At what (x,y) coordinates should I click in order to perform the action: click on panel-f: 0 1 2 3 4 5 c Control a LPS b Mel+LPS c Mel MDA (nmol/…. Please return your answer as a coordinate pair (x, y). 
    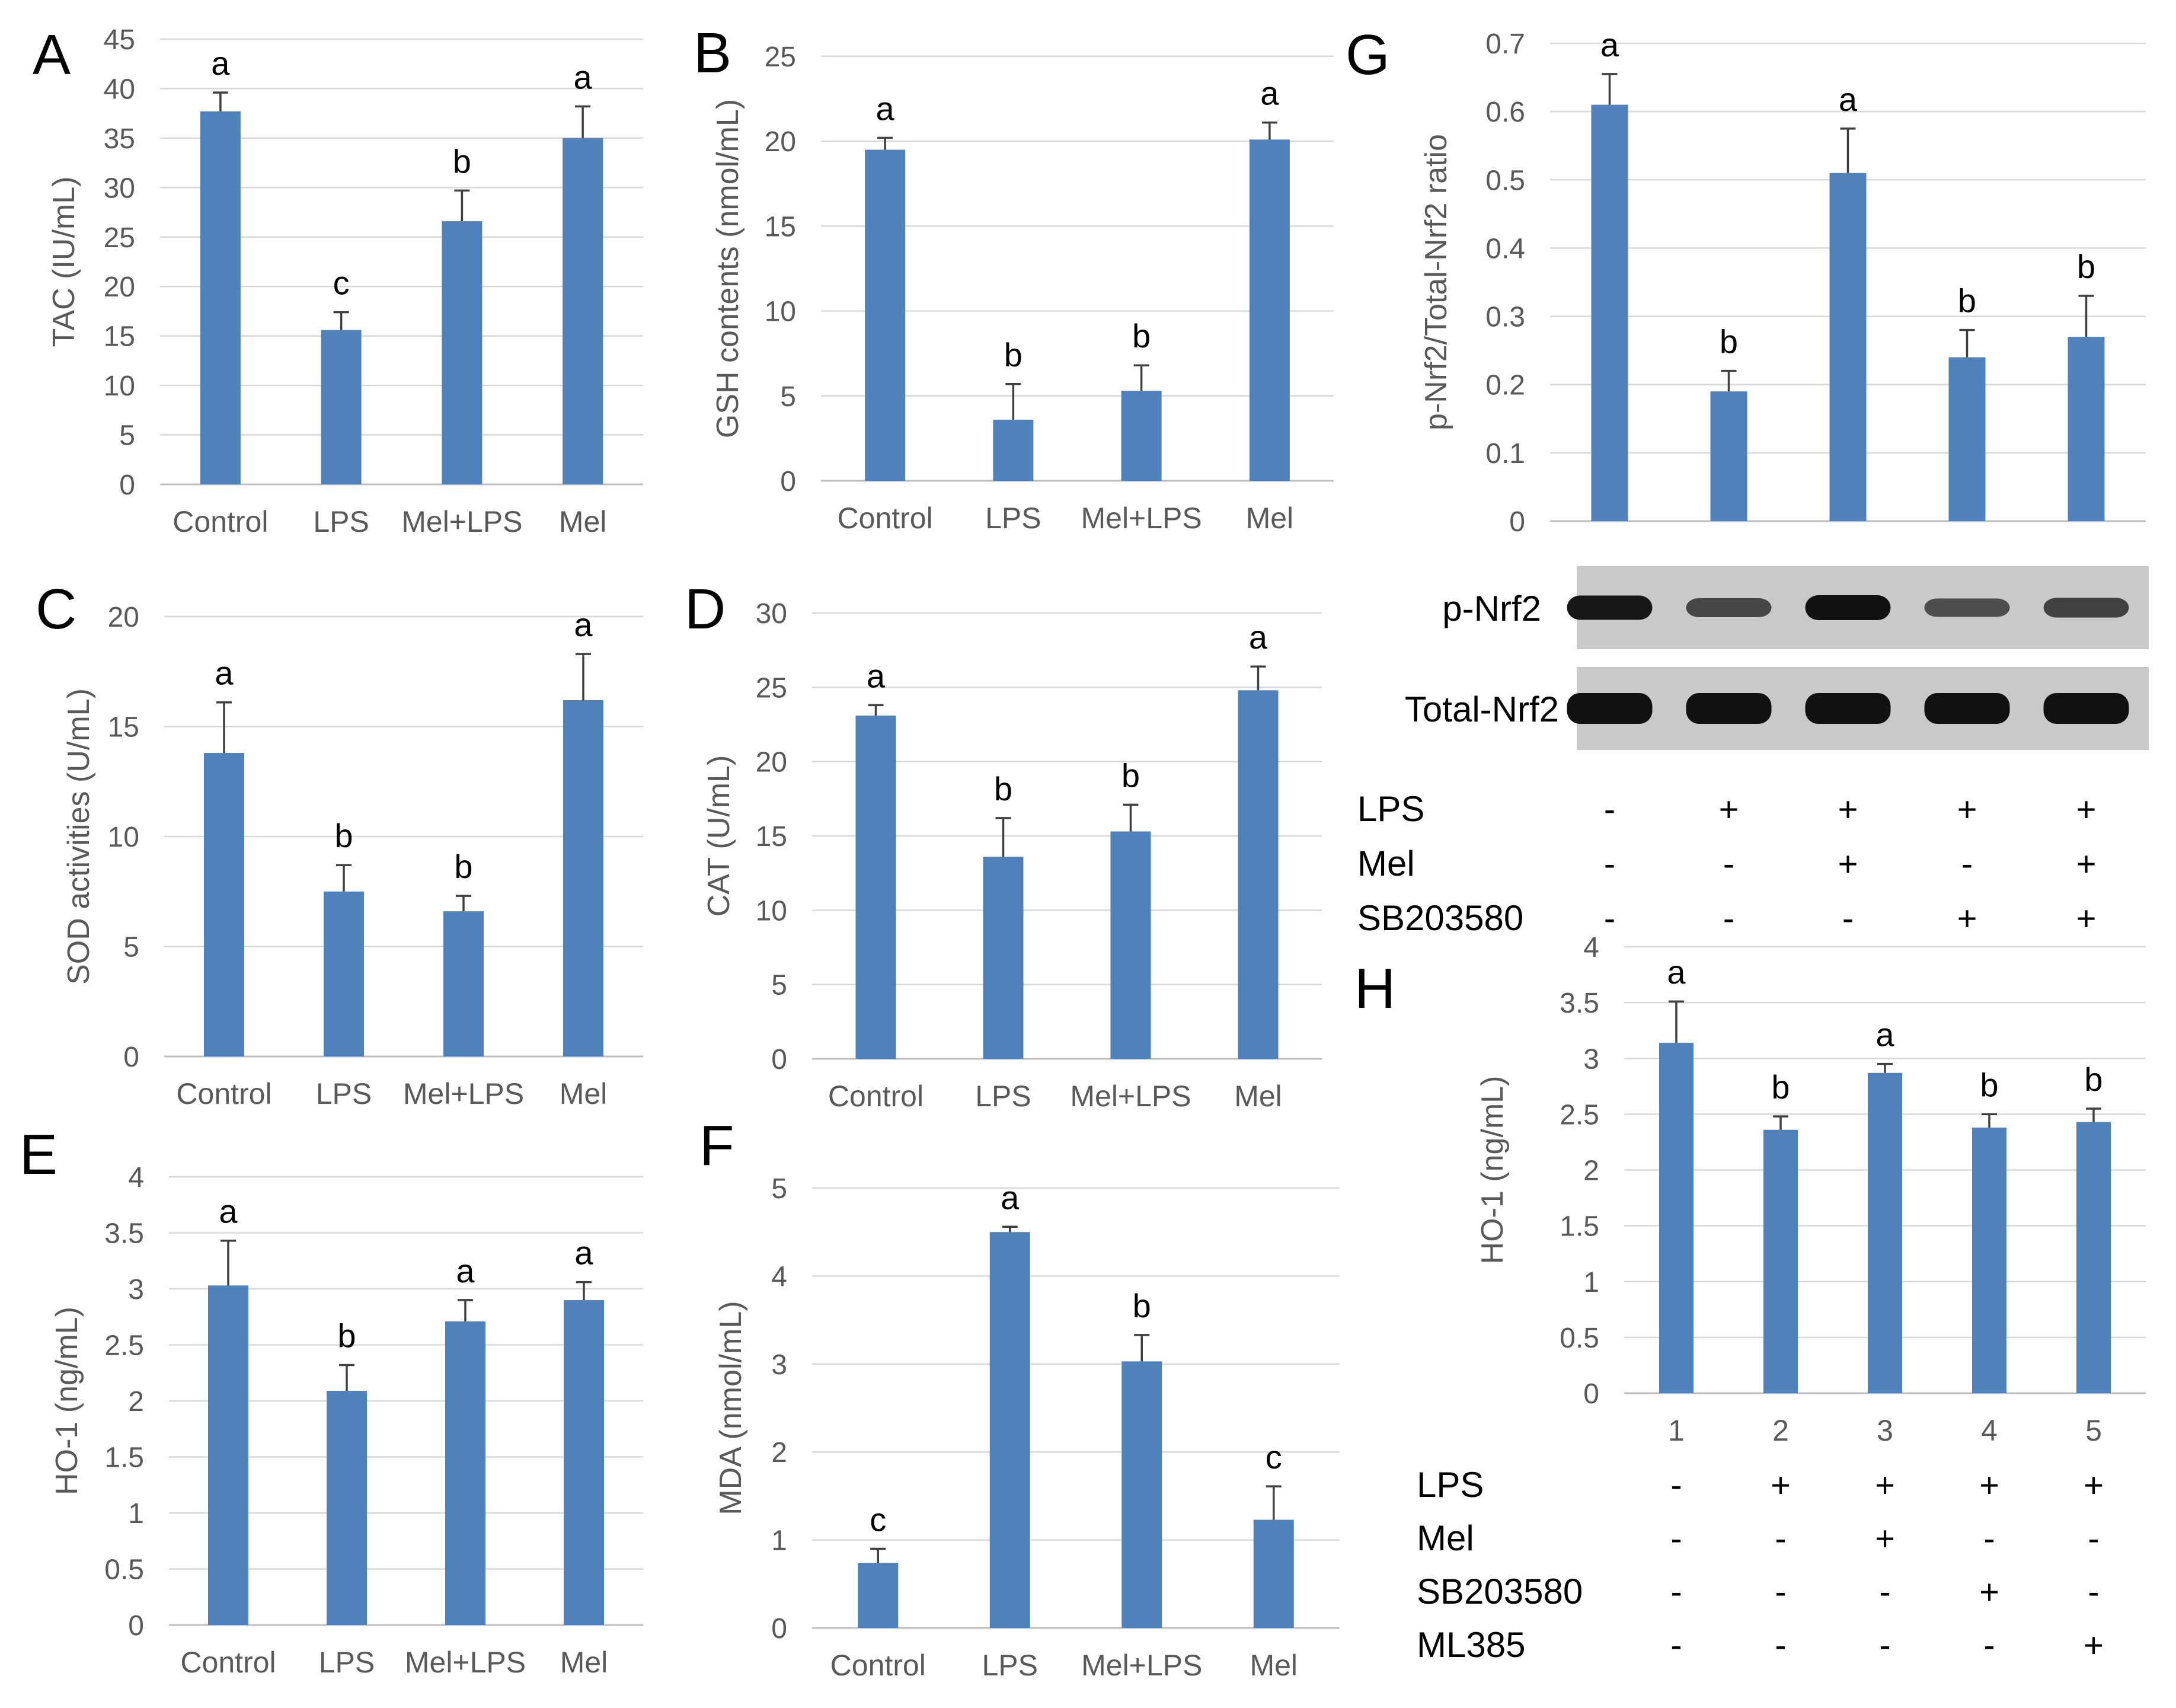
    Looking at the image, I should click on (1019, 1398).